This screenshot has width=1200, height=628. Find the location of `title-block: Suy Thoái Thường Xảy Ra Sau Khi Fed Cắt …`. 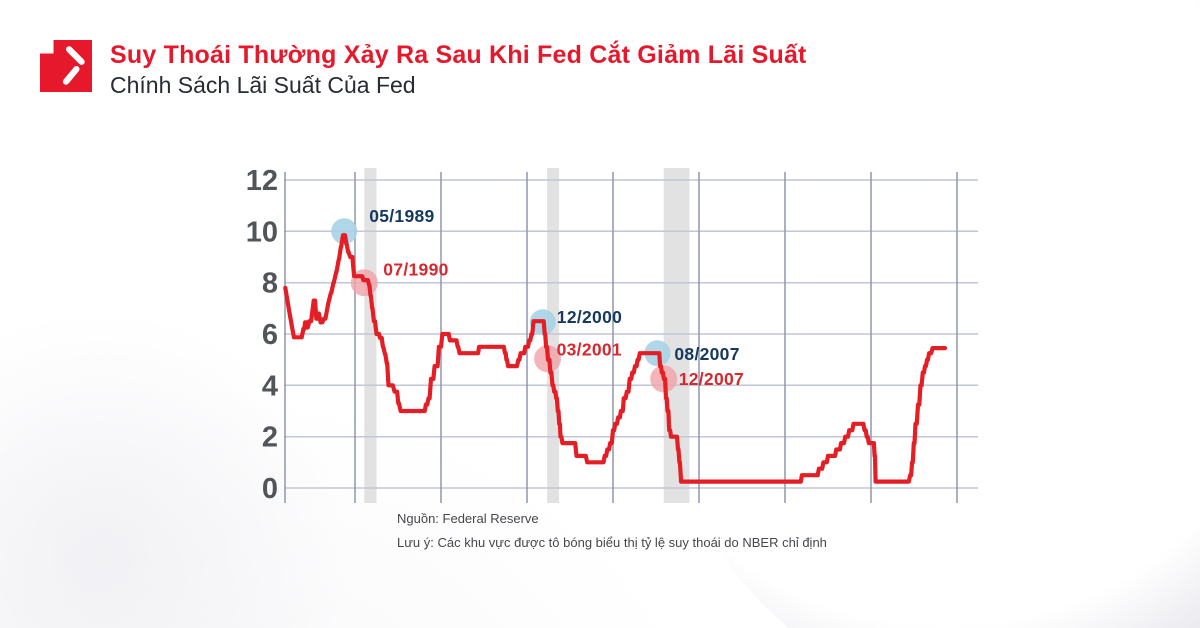

title-block: Suy Thoái Thường Xảy Ra Sau Khi Fed Cắt … is located at coordinates (458, 69).